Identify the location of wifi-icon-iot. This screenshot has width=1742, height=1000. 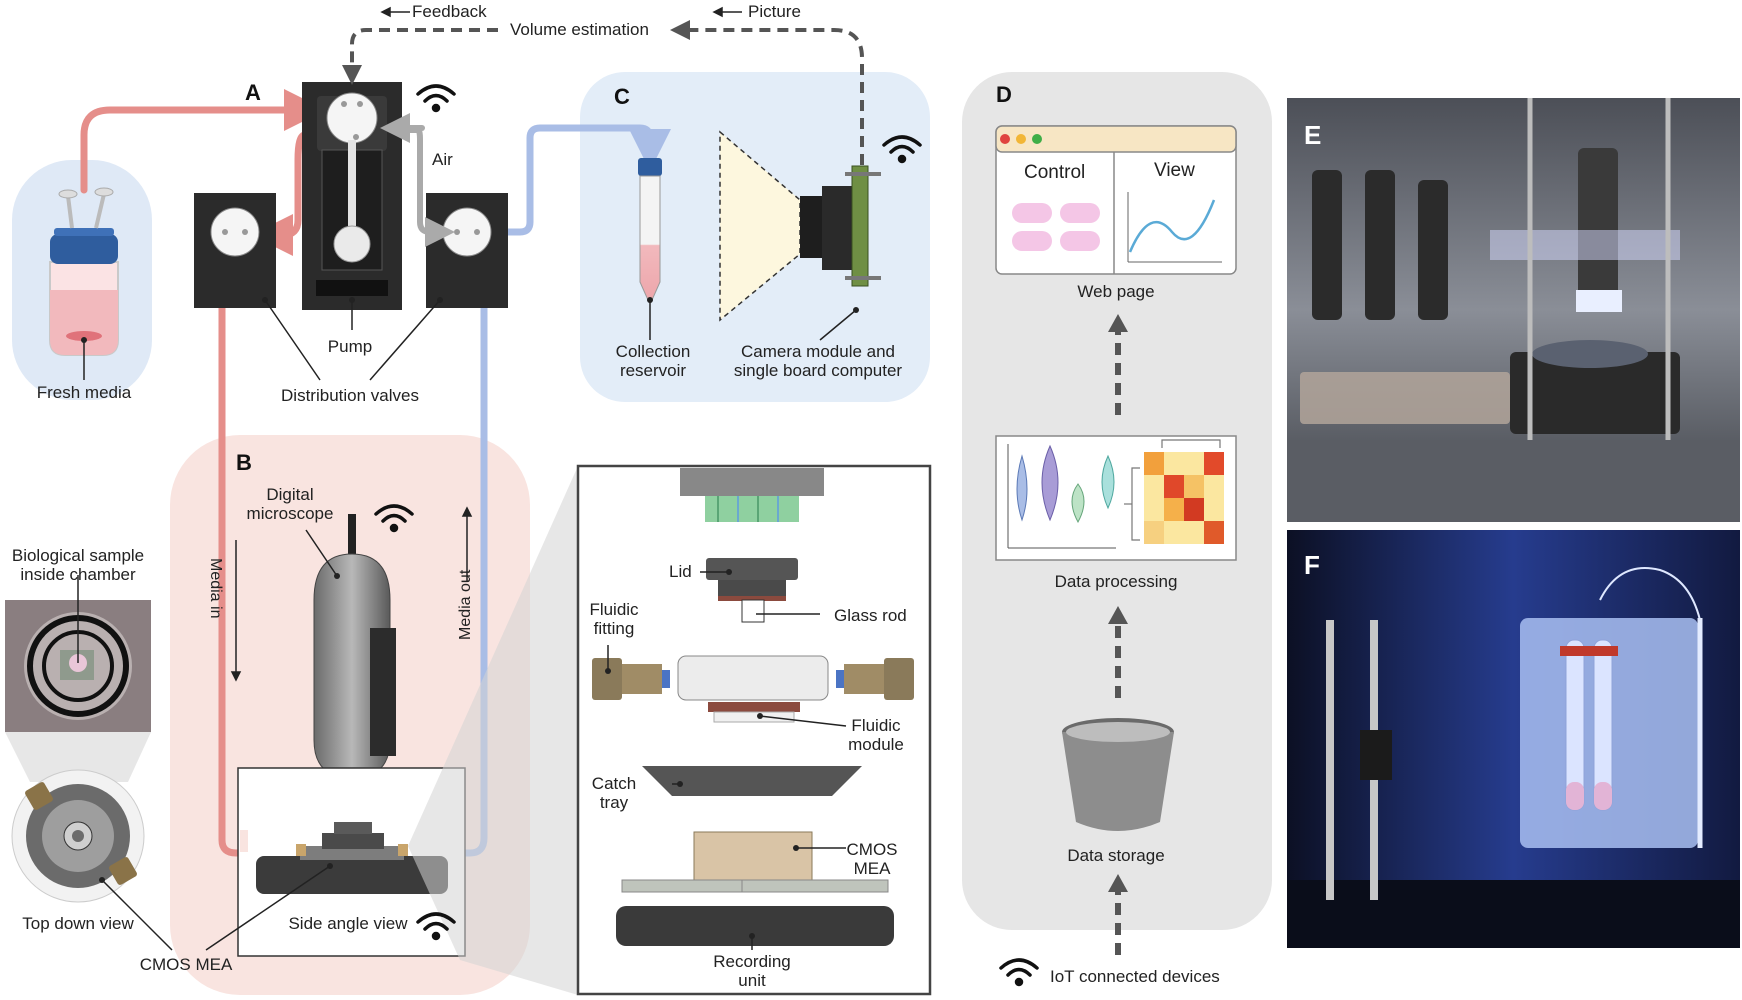
(1019, 972).